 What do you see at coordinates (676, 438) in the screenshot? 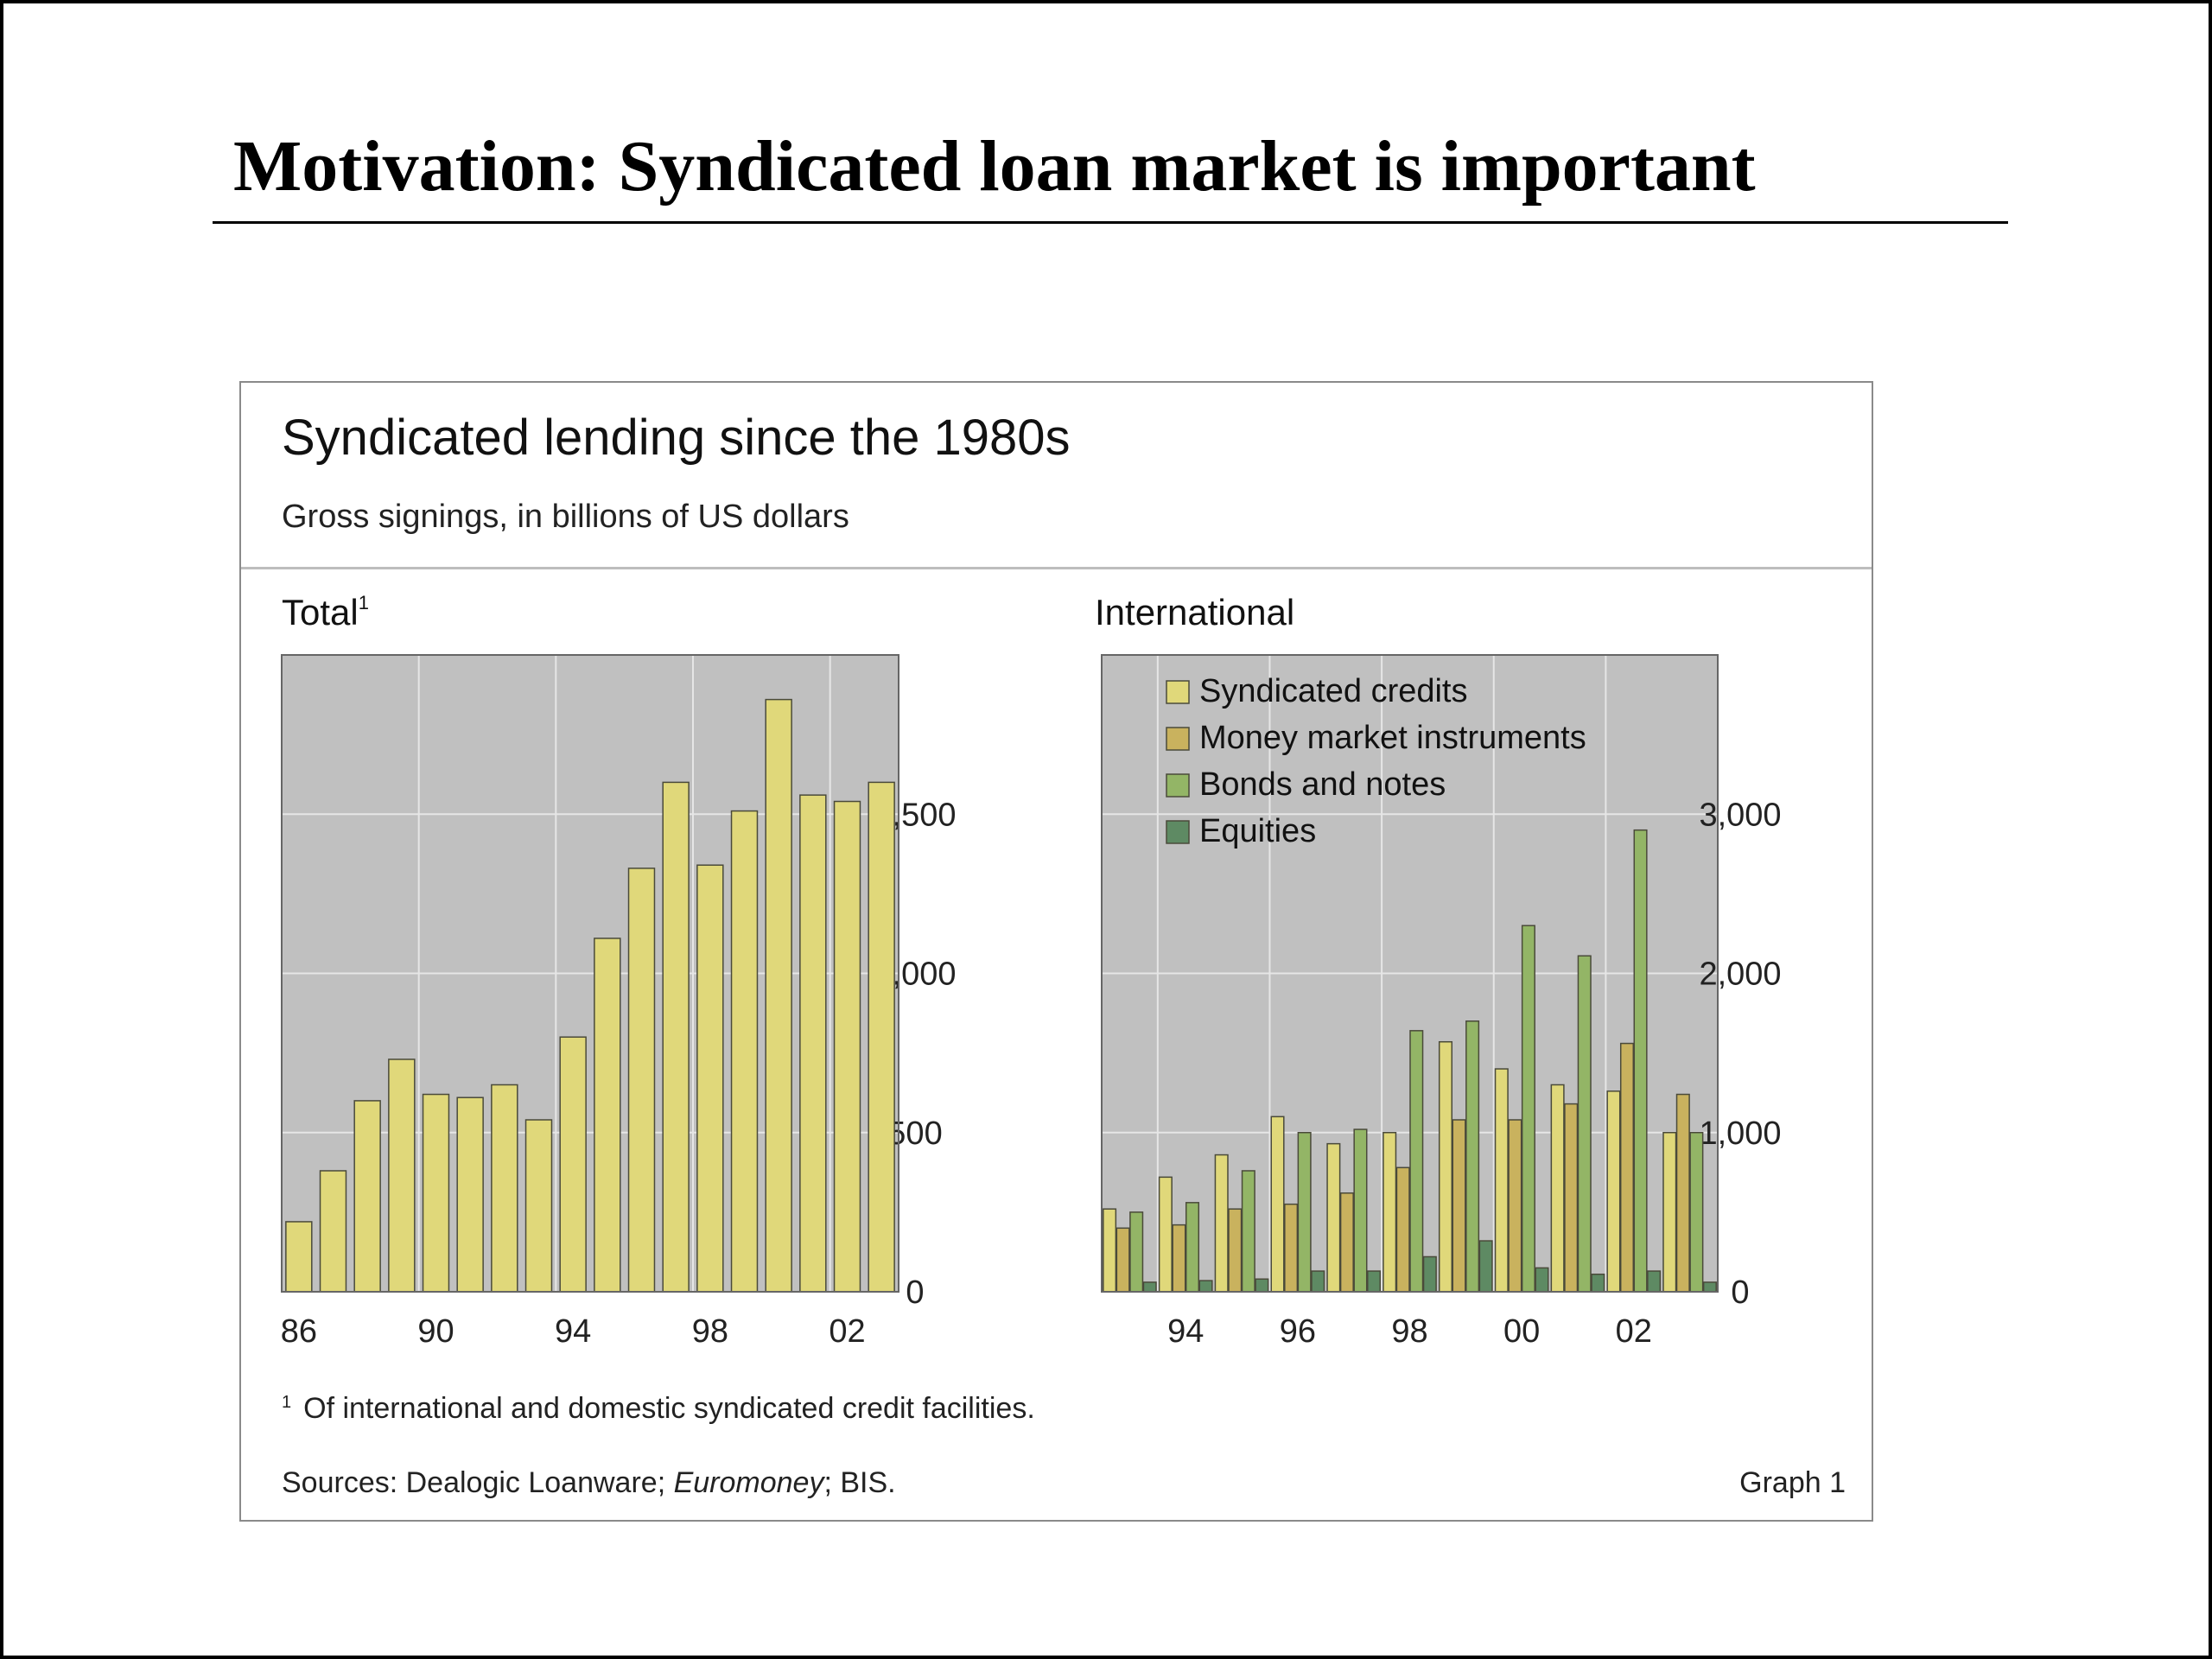
I see `figure-title: Syndicated lending since the 1980s` at bounding box center [676, 438].